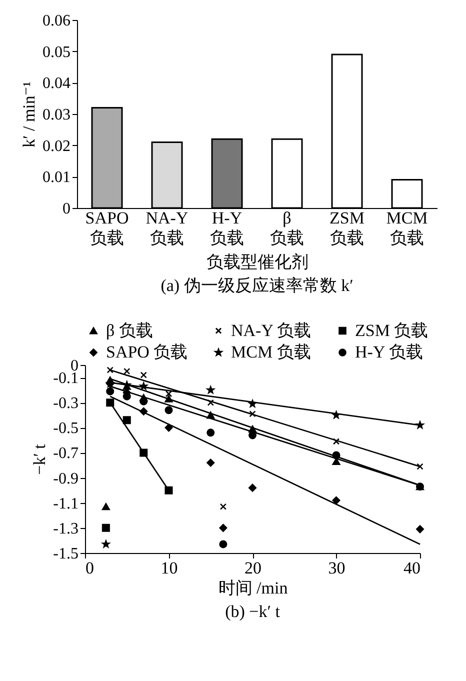 The width and height of the screenshot is (466, 681). Describe the element at coordinates (252, 611) in the screenshot. I see `text: (b) −k′ t` at that location.